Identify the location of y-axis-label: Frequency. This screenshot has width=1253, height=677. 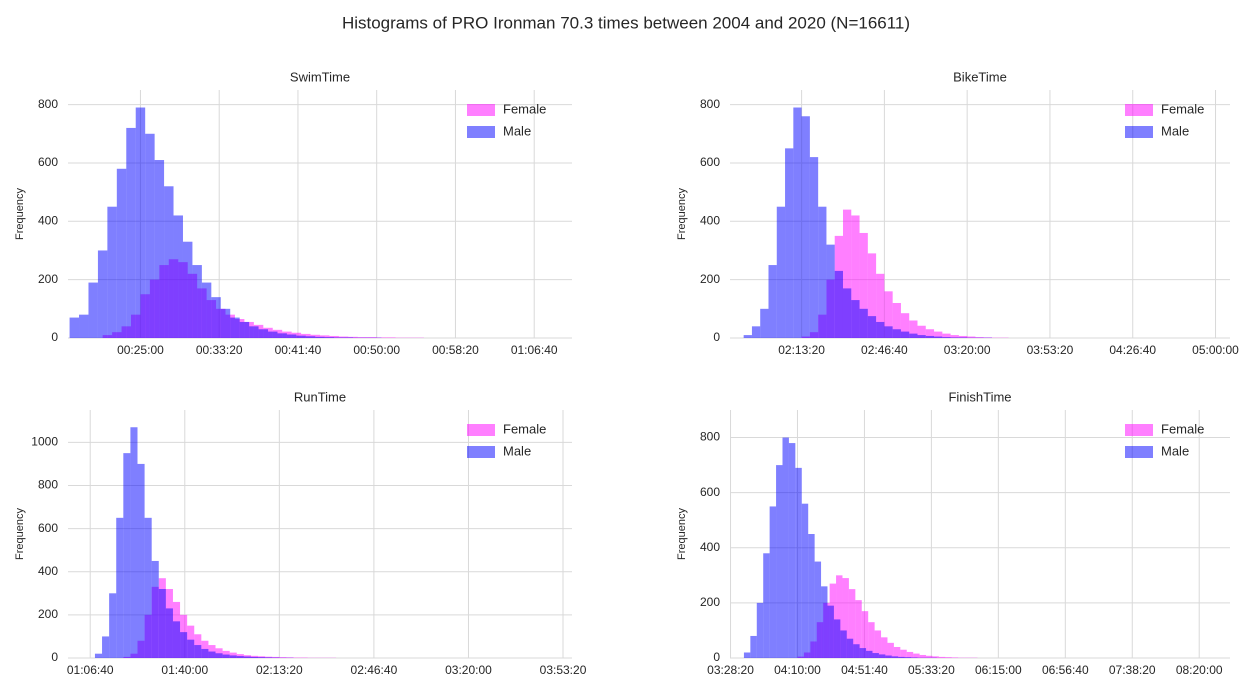
(682, 214).